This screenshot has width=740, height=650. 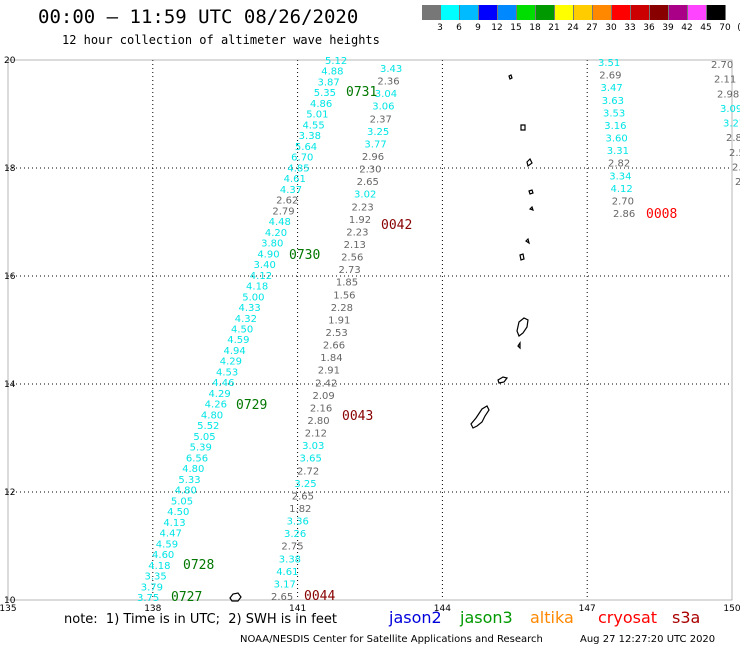 I want to click on swh-value-track-b: 2.09, so click(x=324, y=396).